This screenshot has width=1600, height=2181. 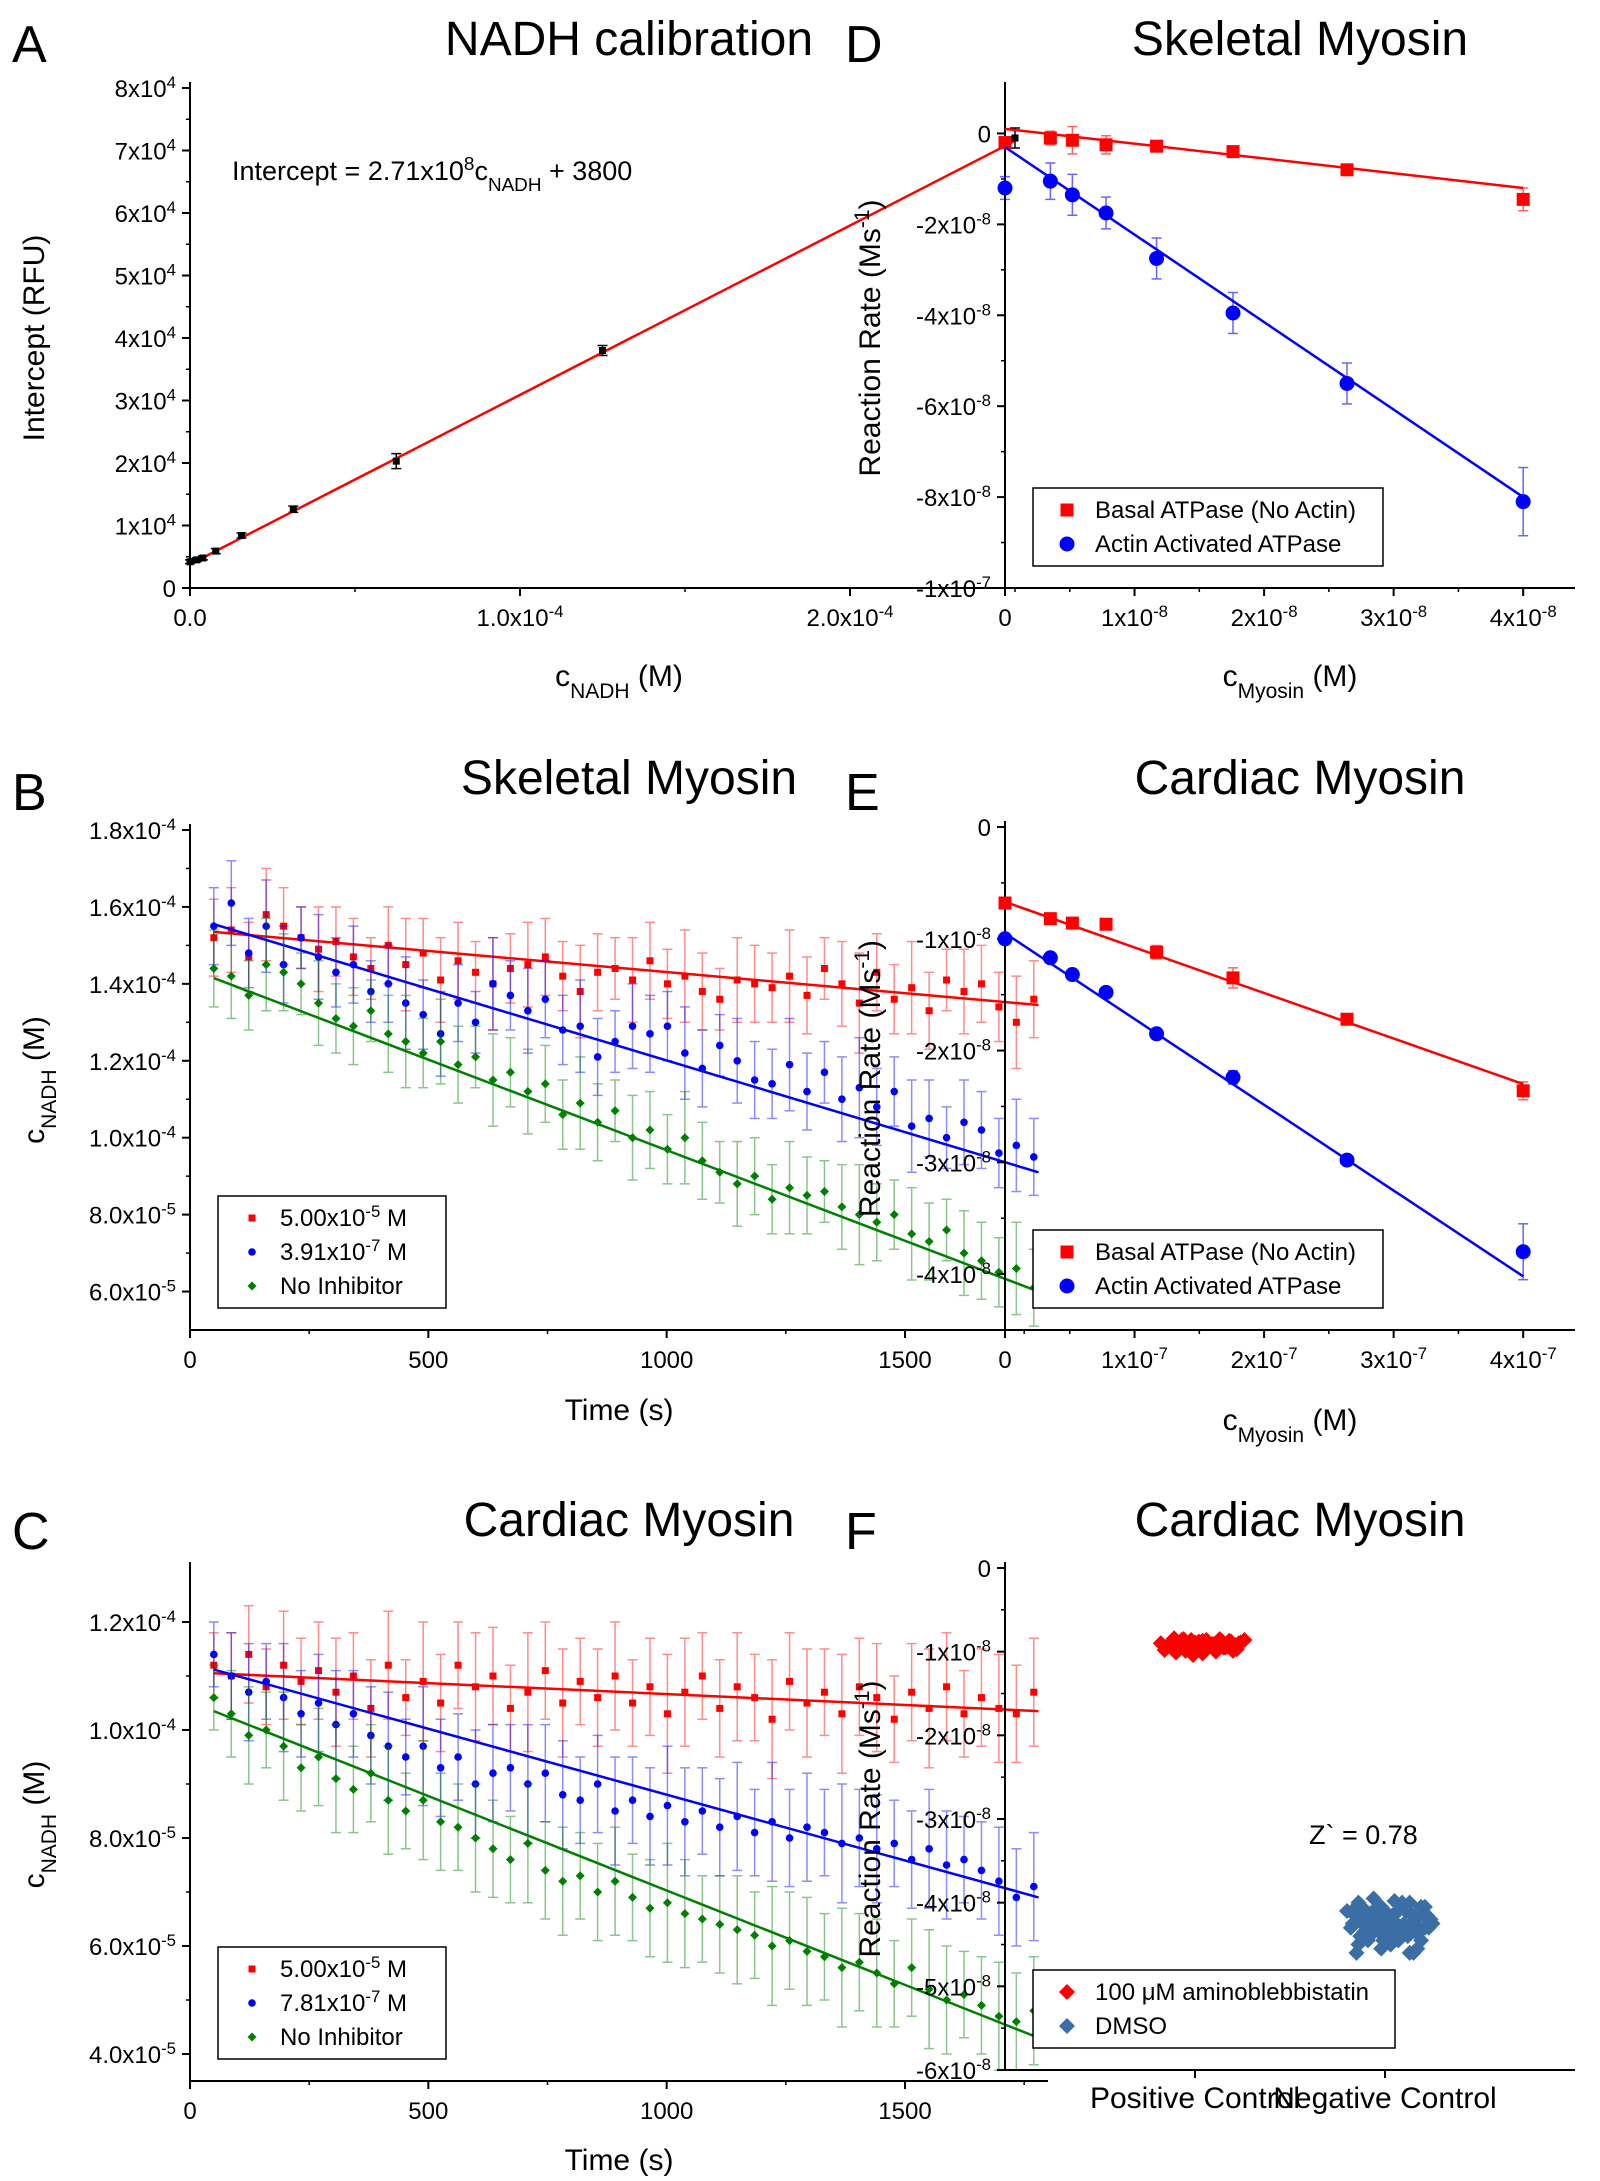 What do you see at coordinates (1264, 1359) in the screenshot?
I see `x-tick-label: 2x10⁻⁷` at bounding box center [1264, 1359].